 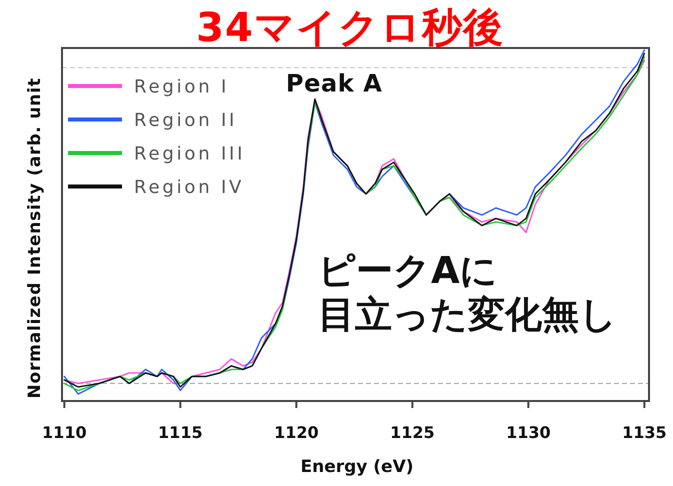 I want to click on legend-label: Region IV, so click(x=189, y=187).